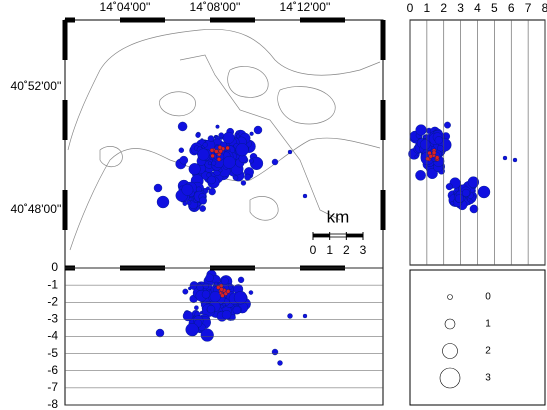  Describe the element at coordinates (528, 8) in the screenshot. I see `depth-tick-label: 7` at that location.